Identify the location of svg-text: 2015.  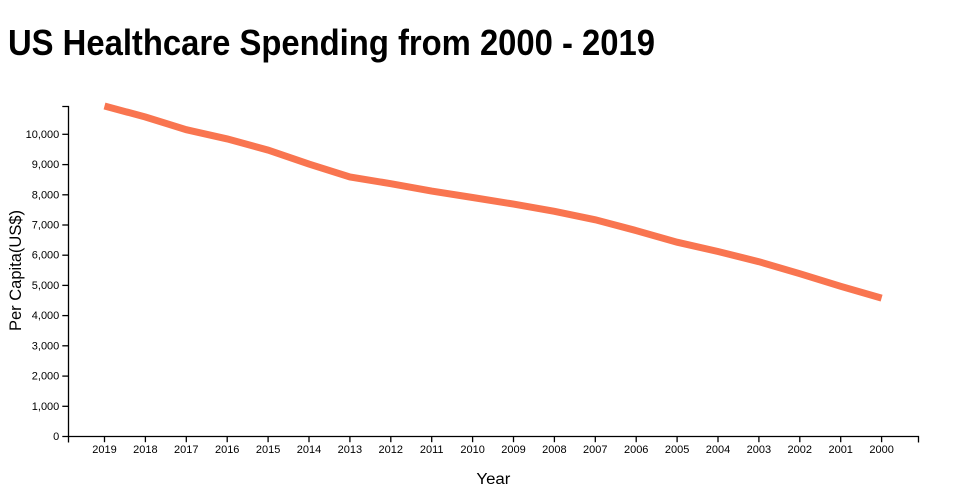
(268, 450).